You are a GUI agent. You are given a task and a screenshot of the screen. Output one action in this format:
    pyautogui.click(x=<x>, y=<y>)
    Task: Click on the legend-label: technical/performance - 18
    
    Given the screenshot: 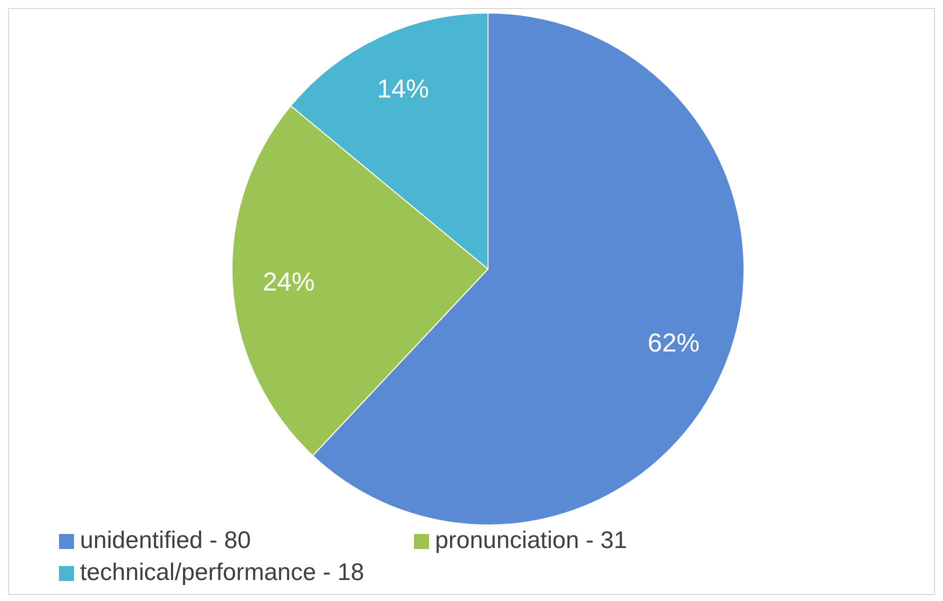 What is the action you would take?
    pyautogui.click(x=222, y=573)
    